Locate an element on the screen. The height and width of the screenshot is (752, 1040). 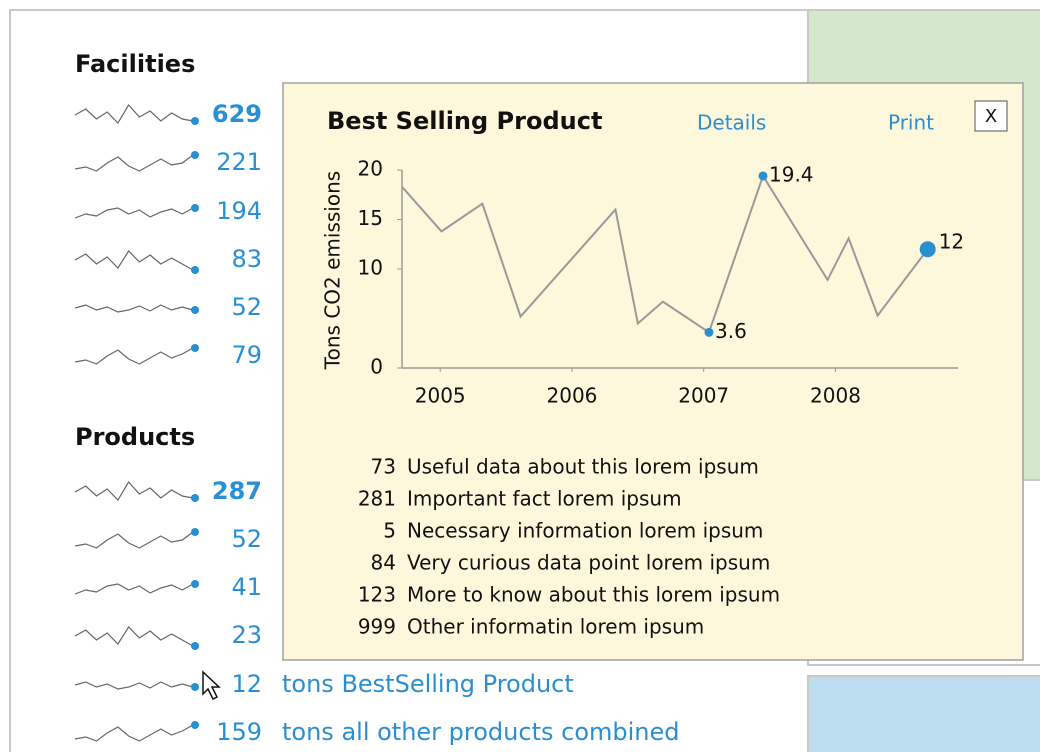
details-link: Details is located at coordinates (731, 123).